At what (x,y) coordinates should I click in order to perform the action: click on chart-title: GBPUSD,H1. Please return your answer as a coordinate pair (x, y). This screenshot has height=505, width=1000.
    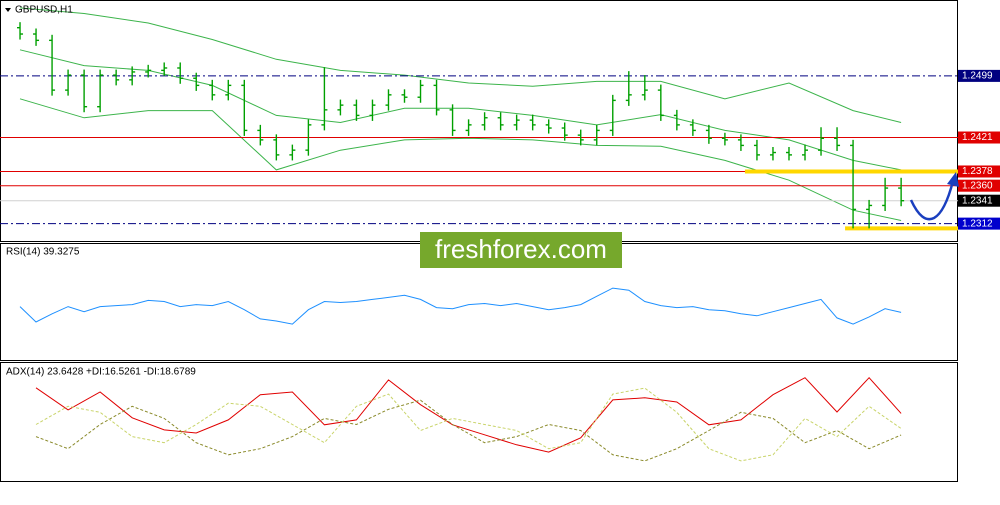
    Looking at the image, I should click on (44, 10).